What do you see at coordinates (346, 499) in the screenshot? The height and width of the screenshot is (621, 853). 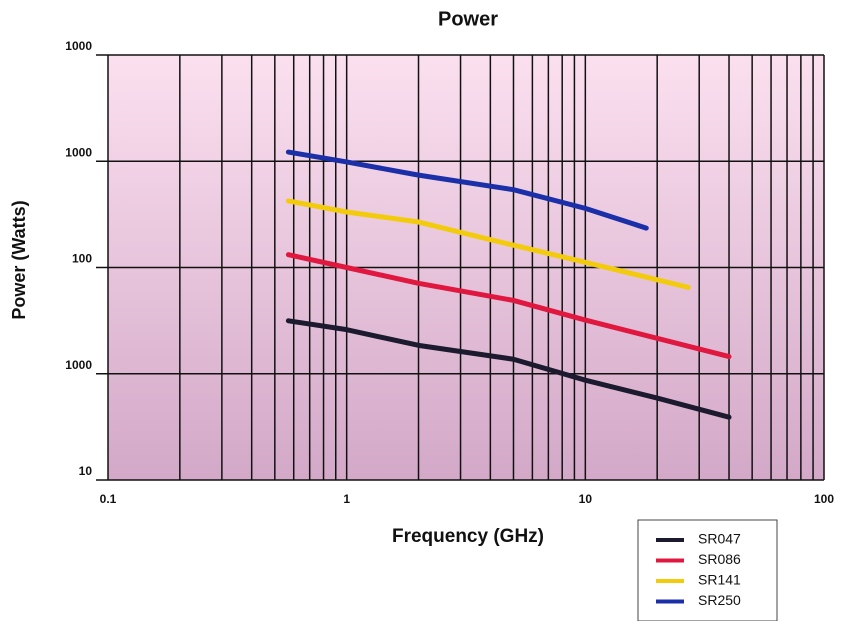 I see `x-tick-label: 1` at bounding box center [346, 499].